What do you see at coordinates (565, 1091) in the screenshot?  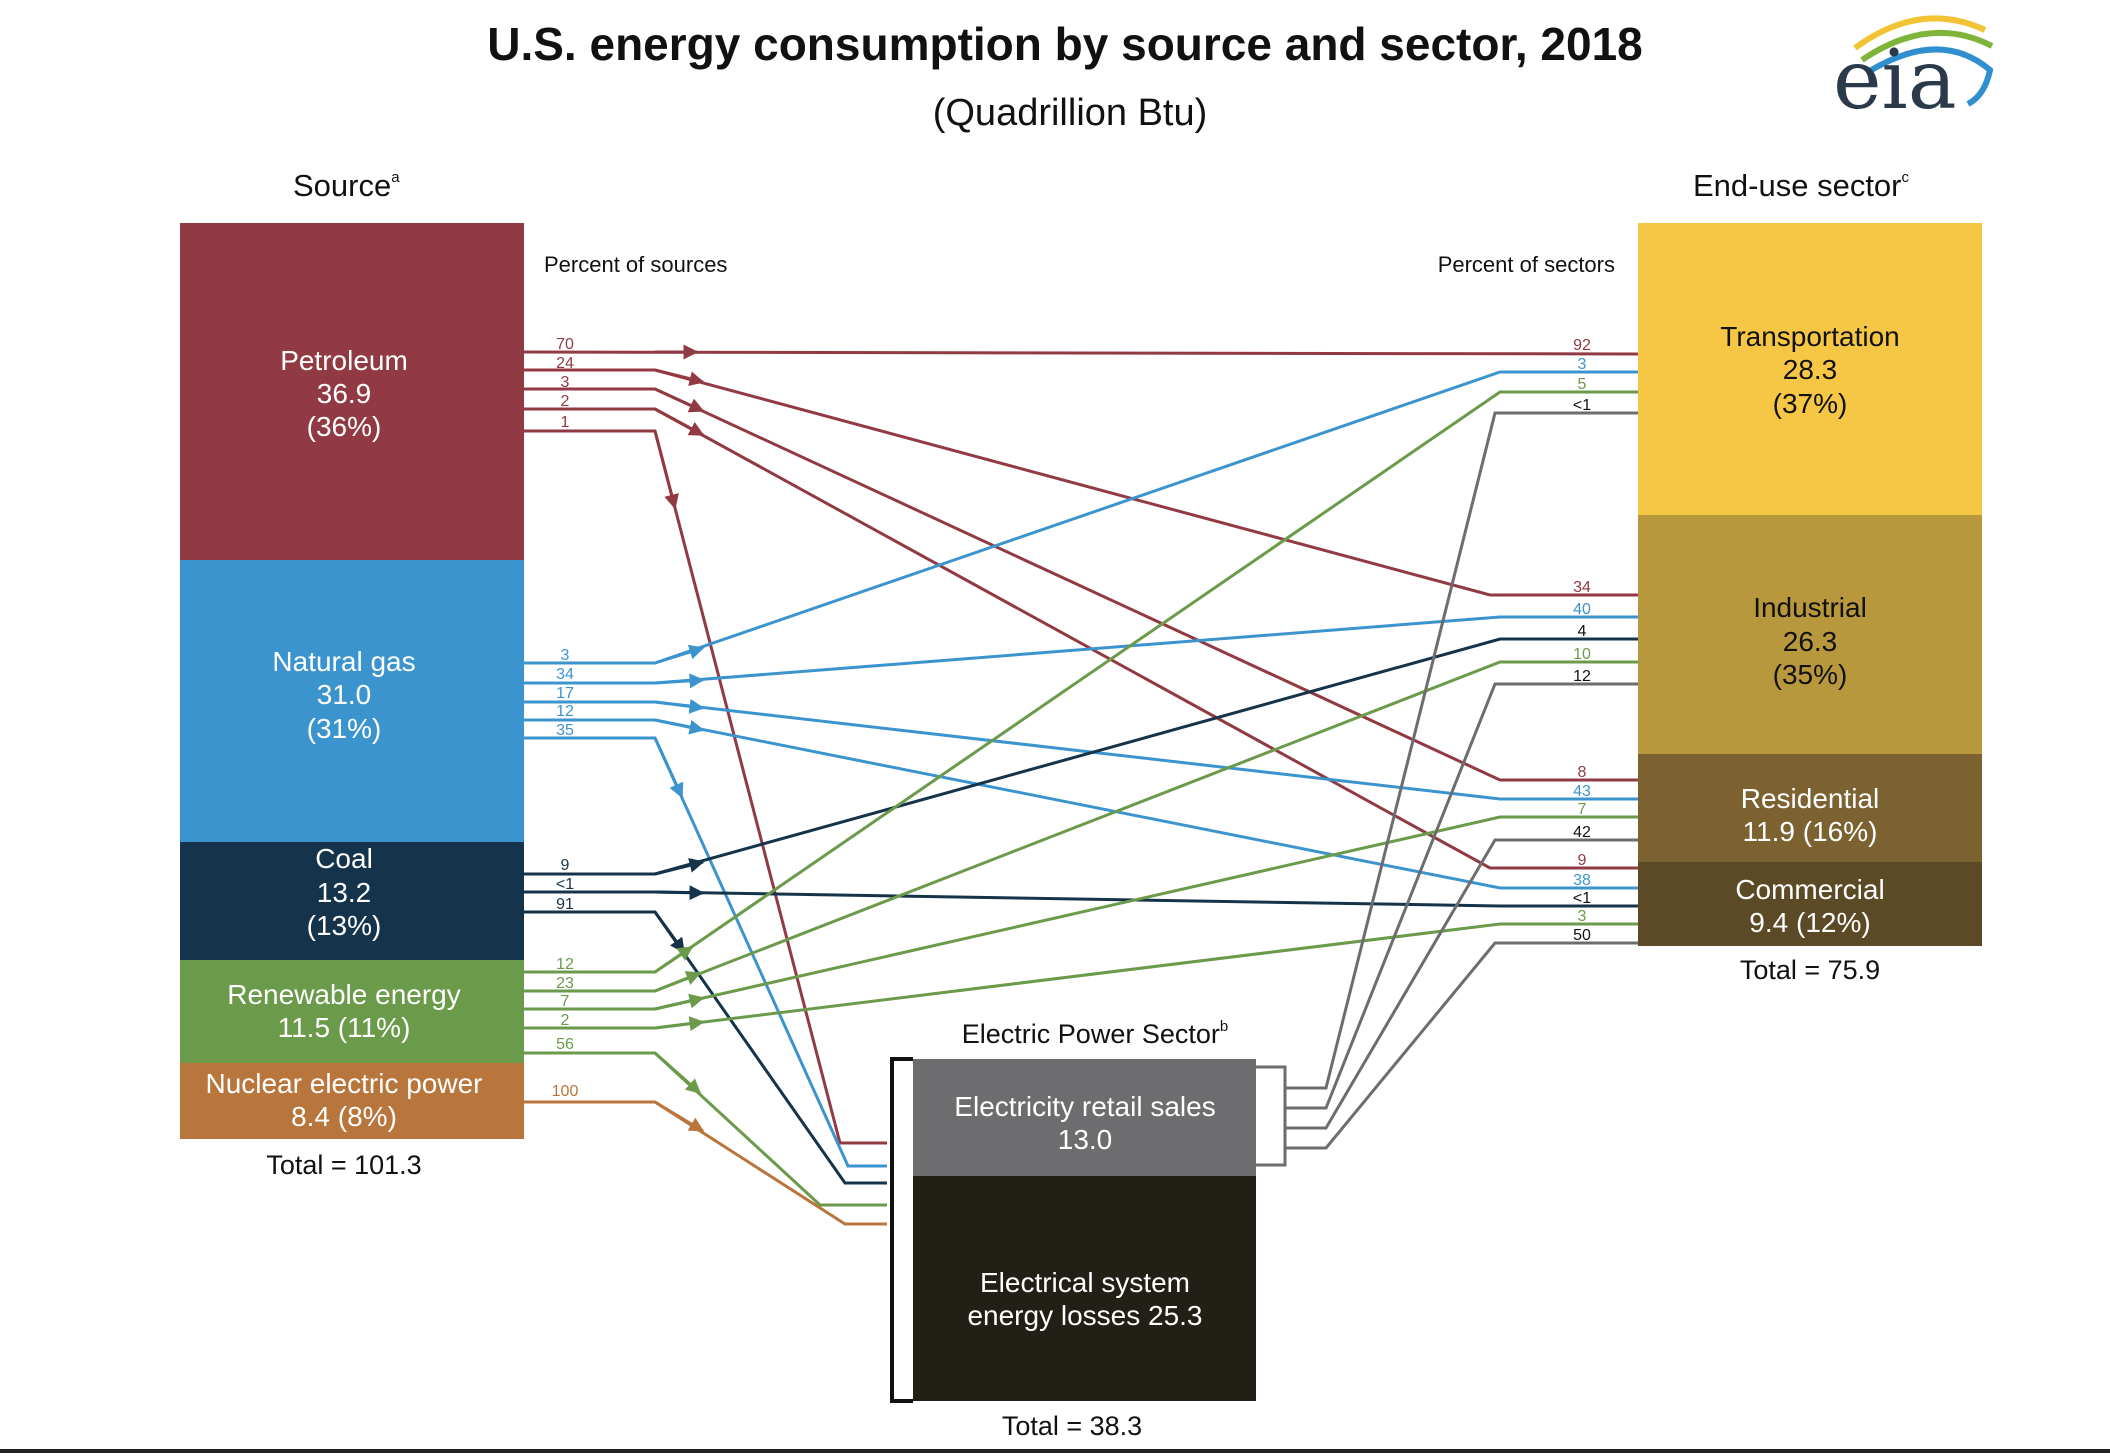 I see `pct-nuclear-1: 100` at bounding box center [565, 1091].